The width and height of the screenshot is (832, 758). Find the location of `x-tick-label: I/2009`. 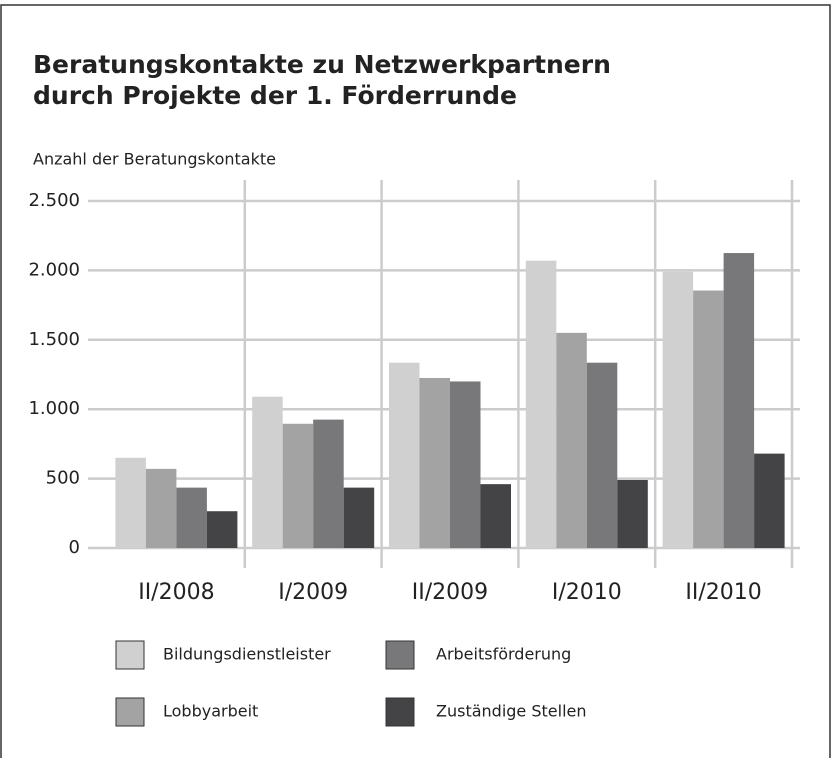

x-tick-label: I/2009 is located at coordinates (313, 592).